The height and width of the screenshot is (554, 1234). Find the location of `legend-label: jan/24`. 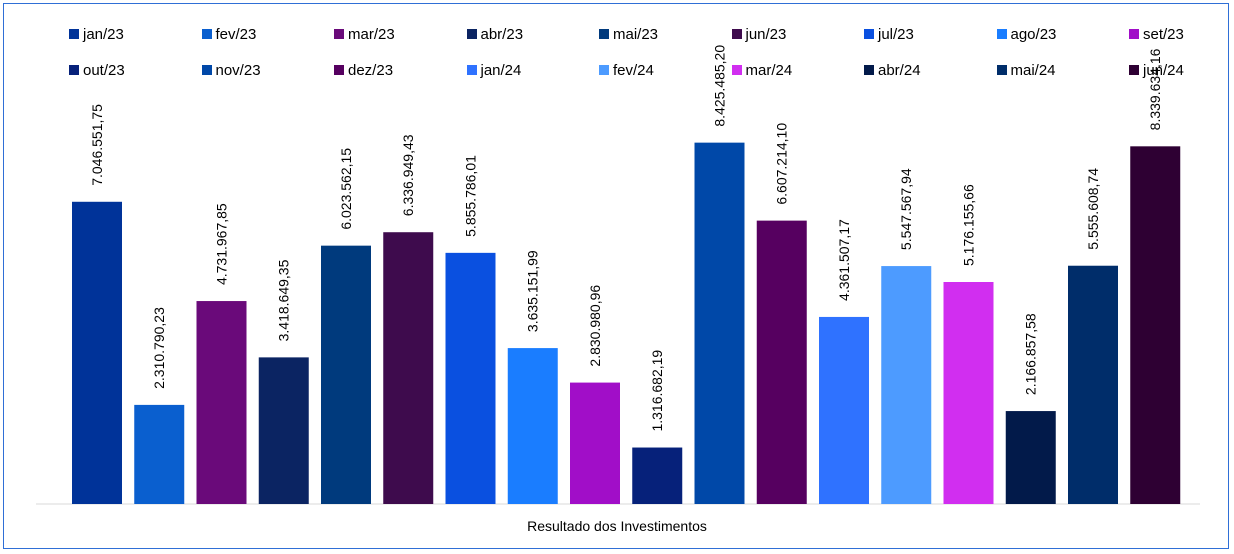

legend-label: jan/24 is located at coordinates (501, 70).